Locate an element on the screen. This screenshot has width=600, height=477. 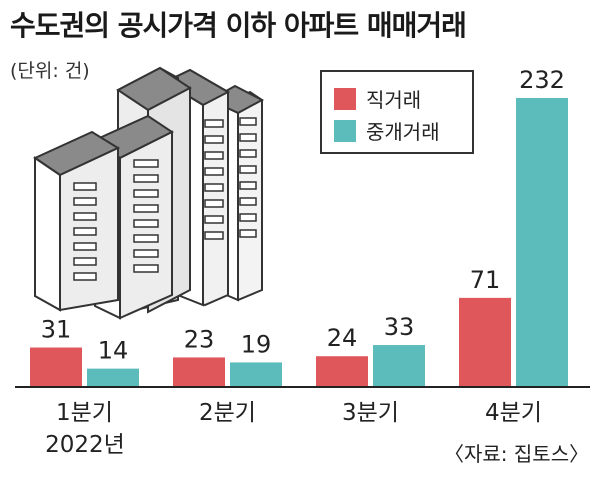
category-label-1: 1분기 is located at coordinates (84, 413).